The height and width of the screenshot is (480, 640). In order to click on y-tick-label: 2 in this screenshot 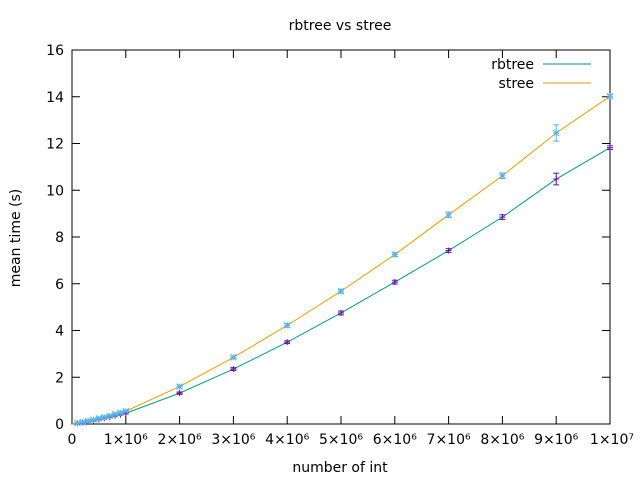, I will do `click(59, 378)`.